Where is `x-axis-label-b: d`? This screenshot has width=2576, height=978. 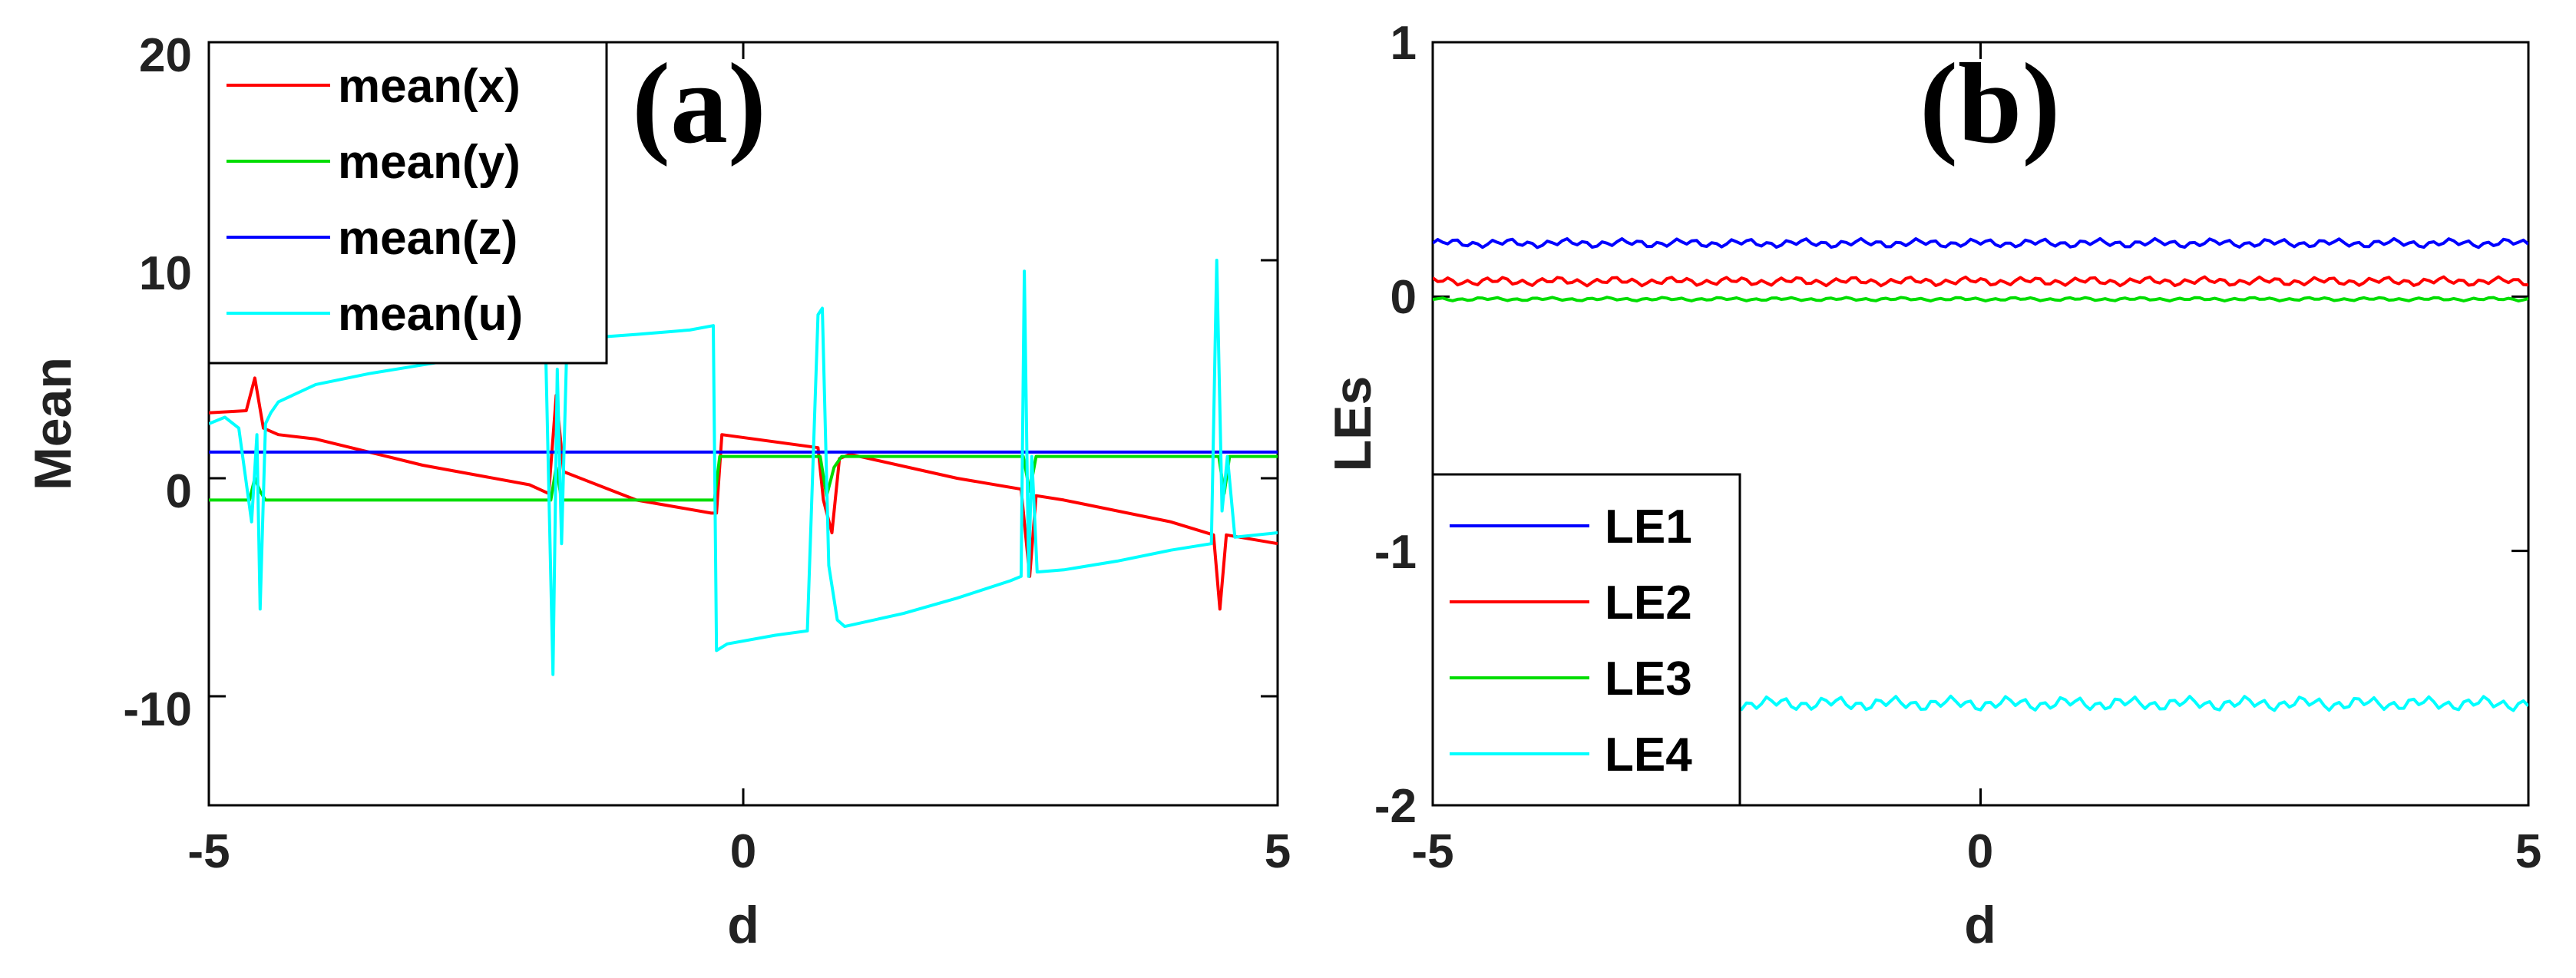
x-axis-label-b: d is located at coordinates (1980, 925).